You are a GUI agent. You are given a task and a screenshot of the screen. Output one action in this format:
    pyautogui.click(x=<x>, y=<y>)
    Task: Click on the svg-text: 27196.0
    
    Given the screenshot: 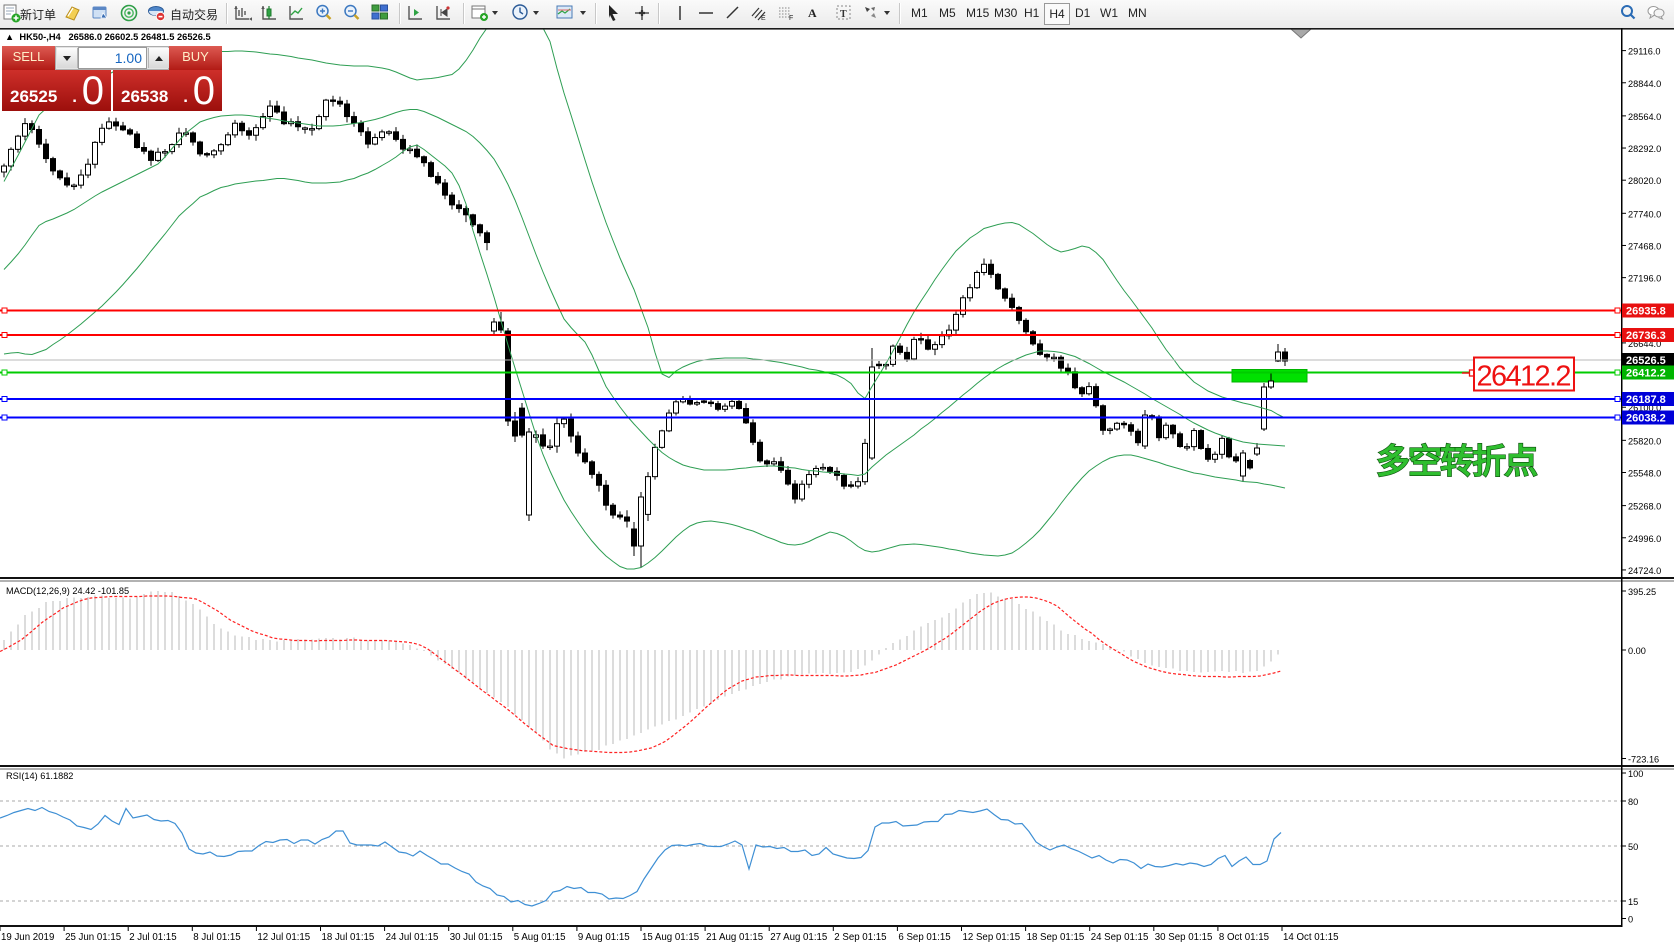 What is the action you would take?
    pyautogui.click(x=1644, y=279)
    